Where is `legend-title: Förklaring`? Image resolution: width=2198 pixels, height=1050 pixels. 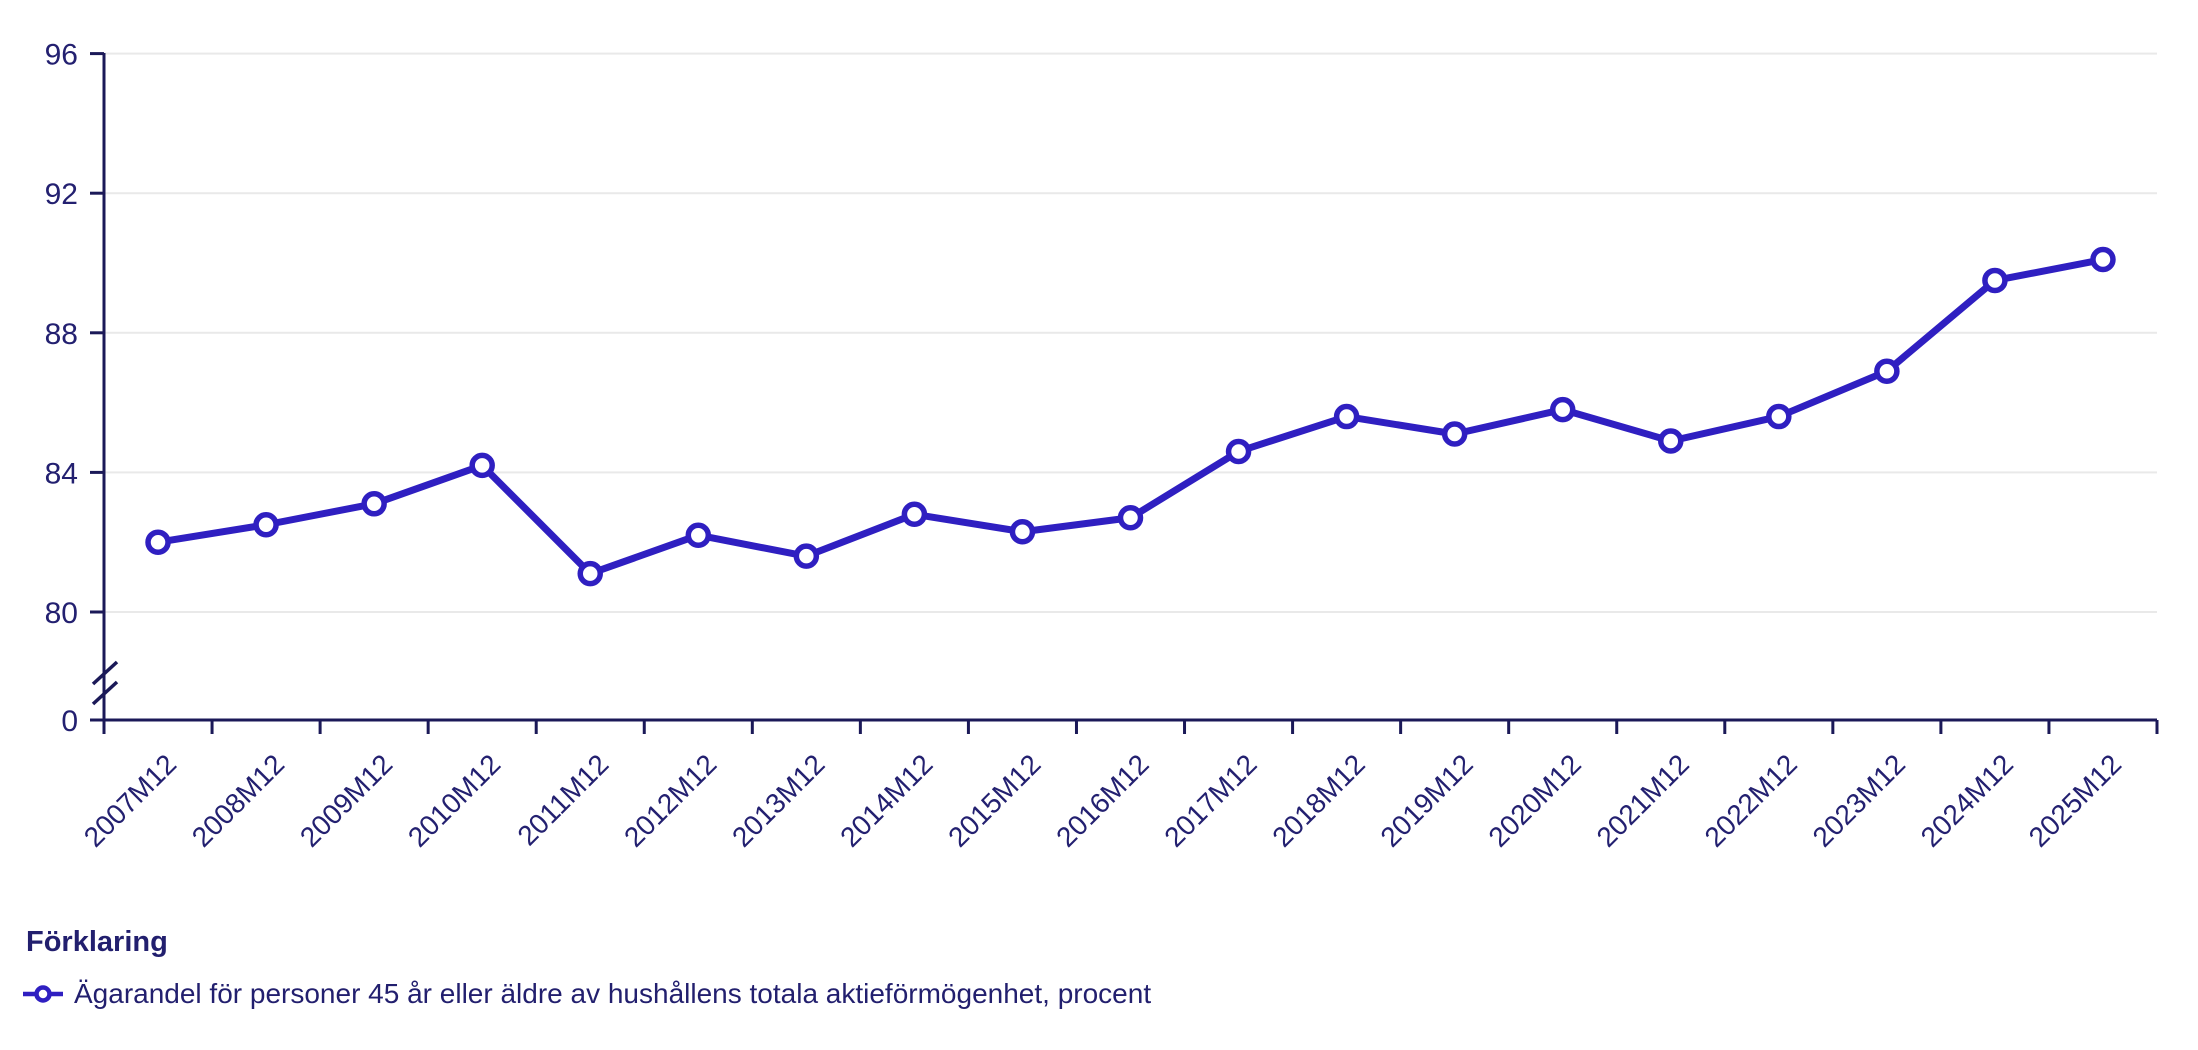 legend-title: Förklaring is located at coordinates (97, 942).